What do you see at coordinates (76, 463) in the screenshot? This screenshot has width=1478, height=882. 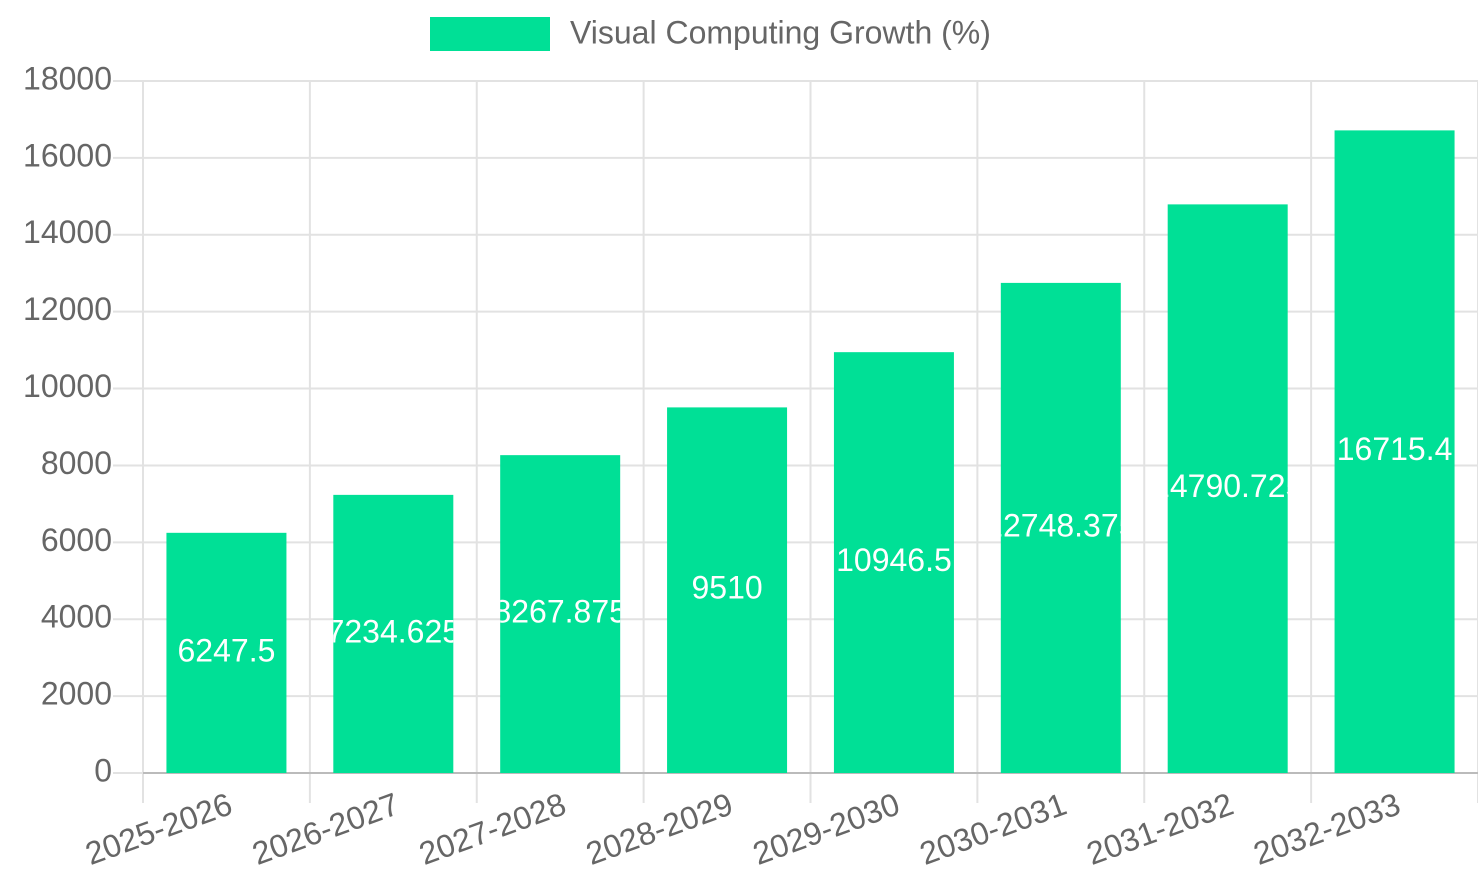 I see `y-tick-label: 8000` at bounding box center [76, 463].